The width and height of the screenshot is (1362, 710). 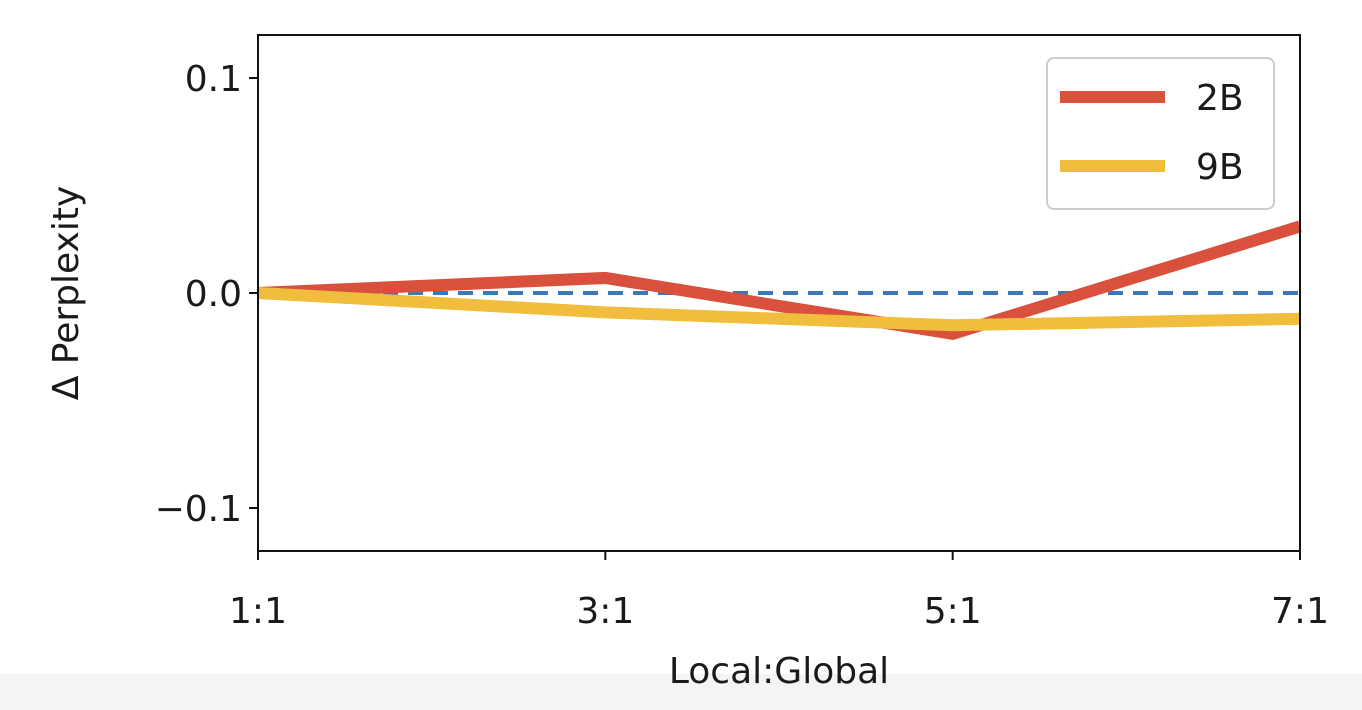 I want to click on y-tick-label: −0.1, so click(x=198, y=509).